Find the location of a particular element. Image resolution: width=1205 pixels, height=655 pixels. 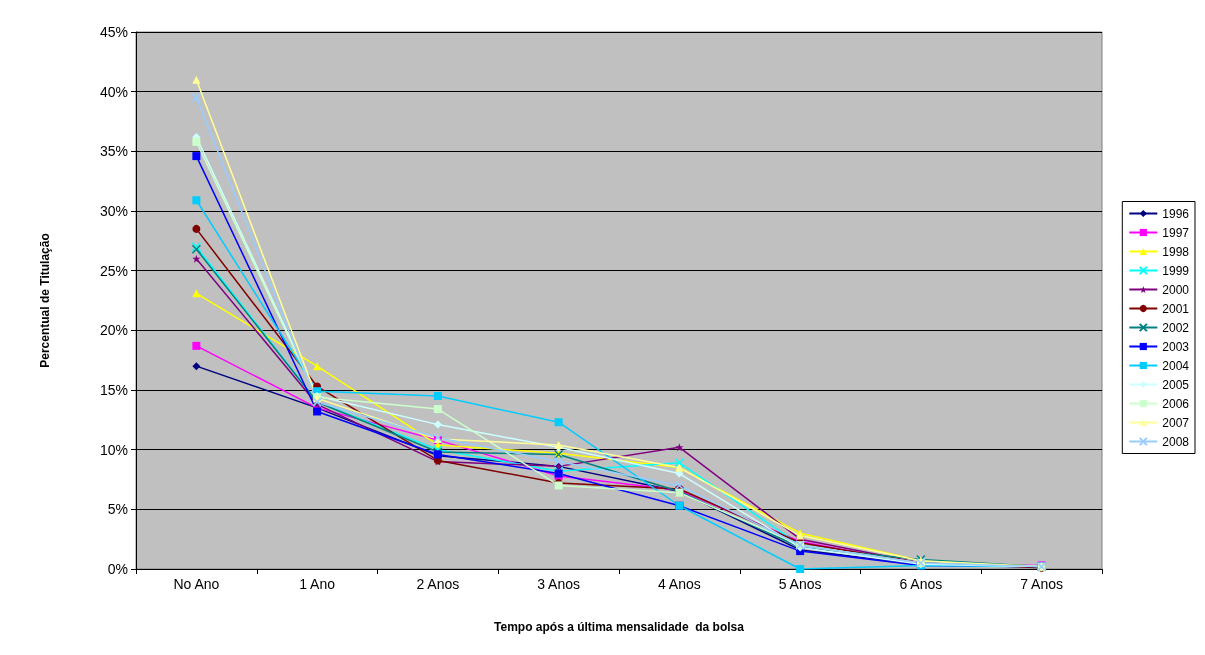

x-tick-label: No Ano is located at coordinates (196, 584).